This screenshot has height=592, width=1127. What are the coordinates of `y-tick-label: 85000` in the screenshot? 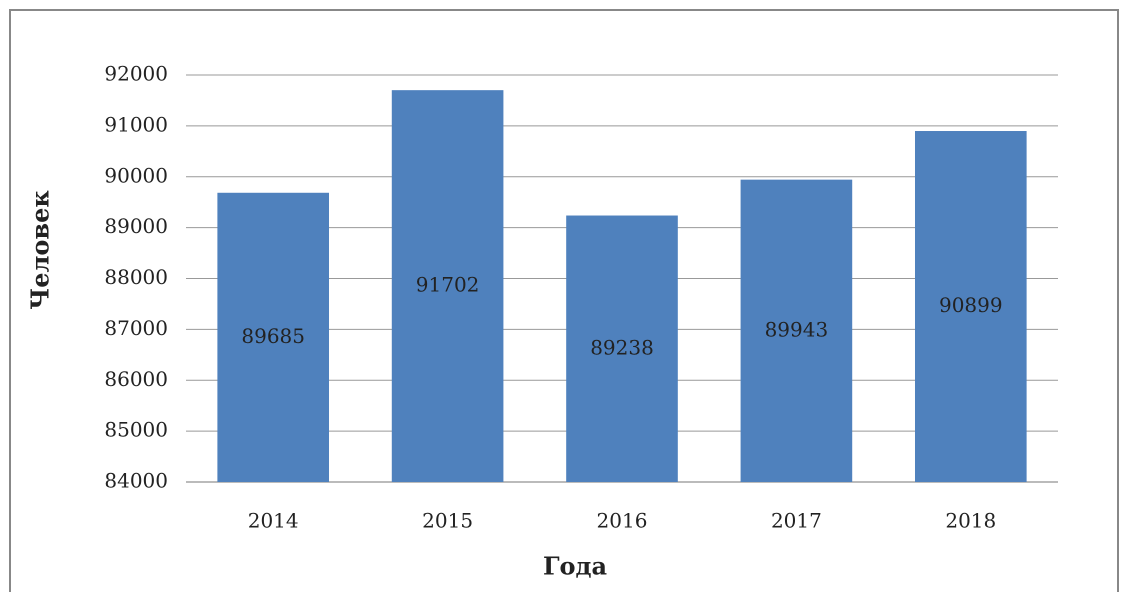 It's located at (136, 430).